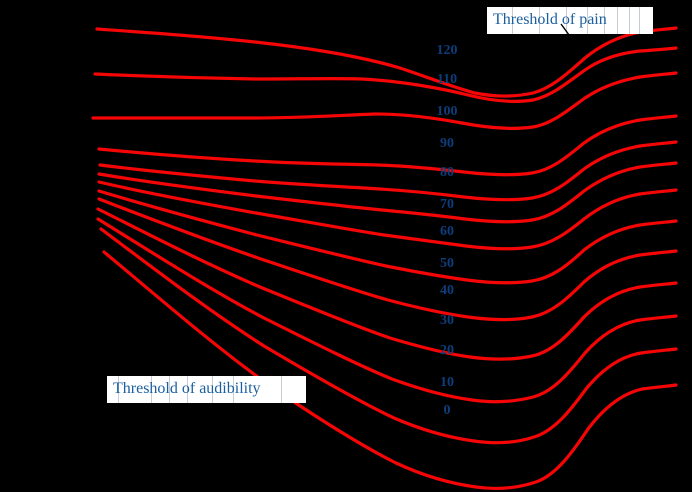 The image size is (692, 492). Describe the element at coordinates (447, 320) in the screenshot. I see `phon-label-30: 30` at that location.